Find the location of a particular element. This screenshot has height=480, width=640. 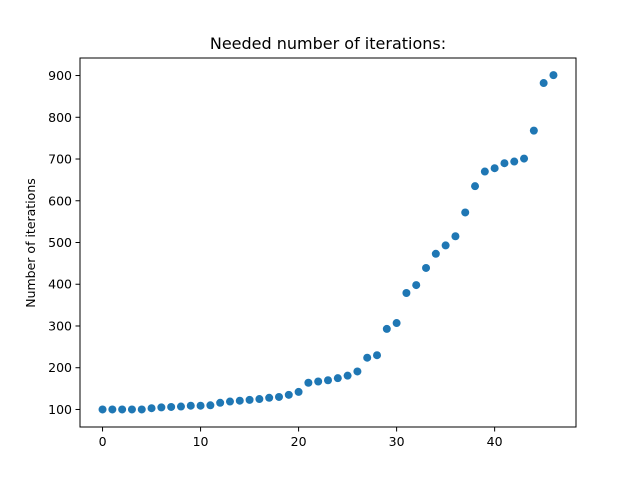

chart-title: Needed number of iterations: is located at coordinates (328, 43).